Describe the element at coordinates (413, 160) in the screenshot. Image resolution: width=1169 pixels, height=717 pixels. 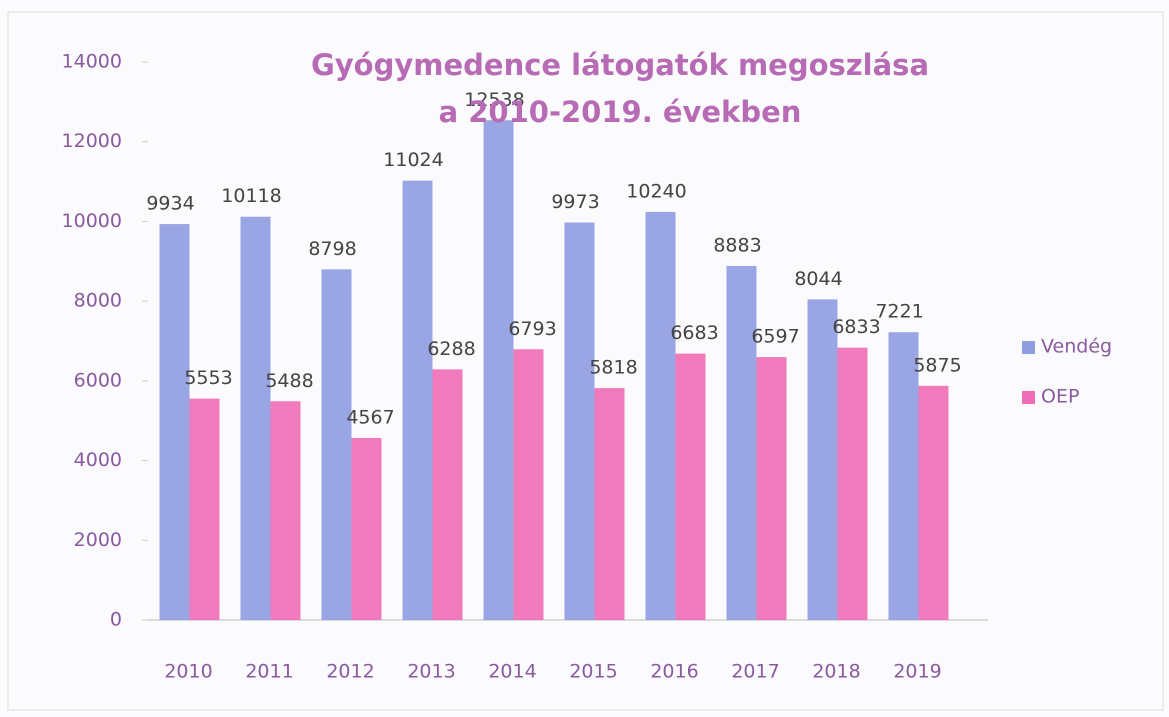
I see `data-label: 11024` at that location.